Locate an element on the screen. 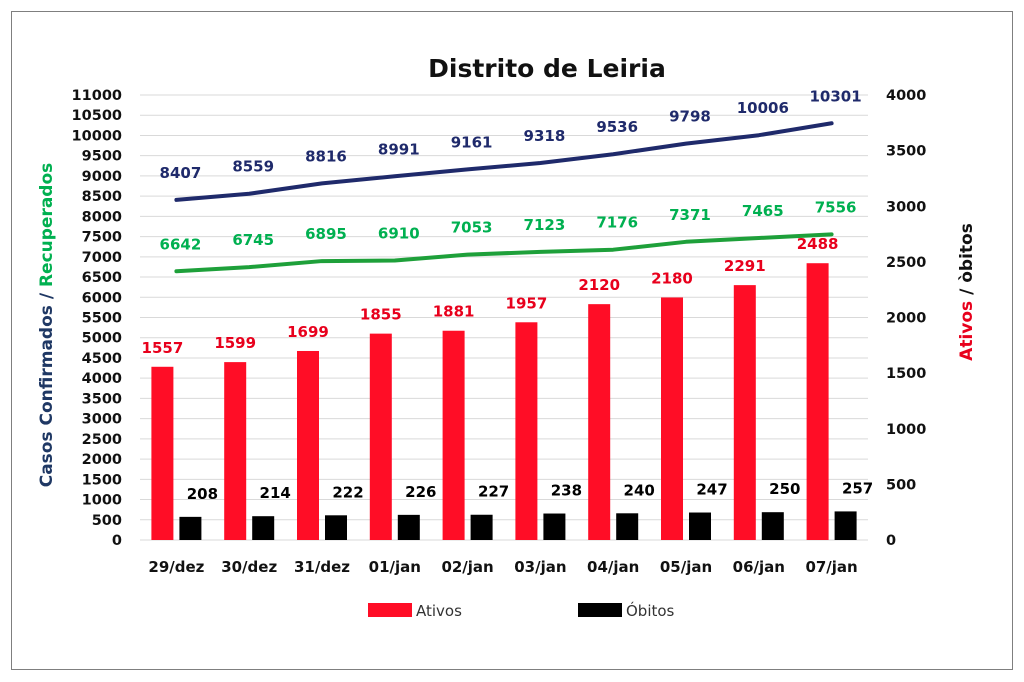 This screenshot has height=682, width=1024. left-tick-label: 4000 is located at coordinates (102, 379).